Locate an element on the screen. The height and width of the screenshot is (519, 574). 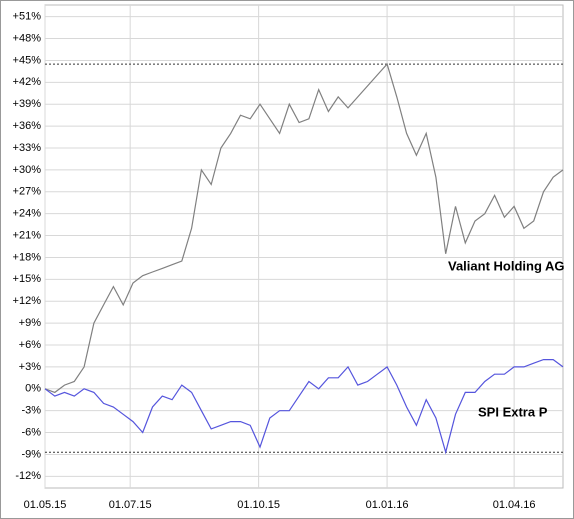
y-tick-label: -12% is located at coordinates (28, 476).